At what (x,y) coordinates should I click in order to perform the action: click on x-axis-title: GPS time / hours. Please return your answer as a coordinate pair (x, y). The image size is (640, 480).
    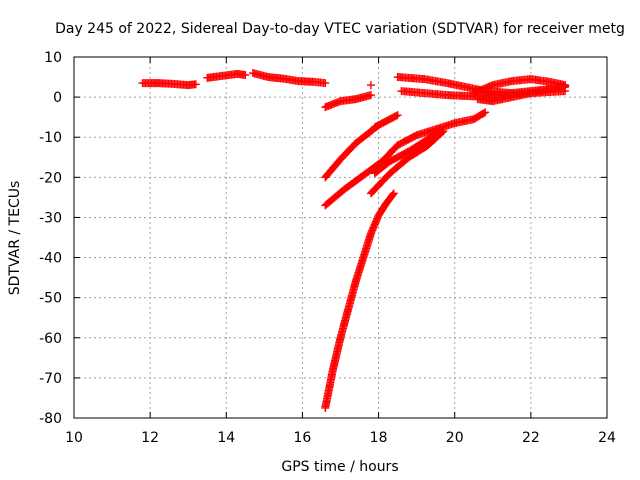
    Looking at the image, I should click on (339, 467).